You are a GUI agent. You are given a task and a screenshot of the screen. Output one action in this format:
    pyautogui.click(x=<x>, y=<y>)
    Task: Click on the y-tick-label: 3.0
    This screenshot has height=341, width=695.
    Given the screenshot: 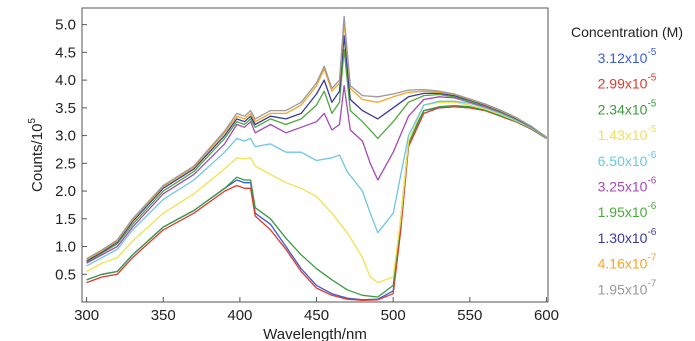 What is the action you would take?
    pyautogui.click(x=65, y=136)
    